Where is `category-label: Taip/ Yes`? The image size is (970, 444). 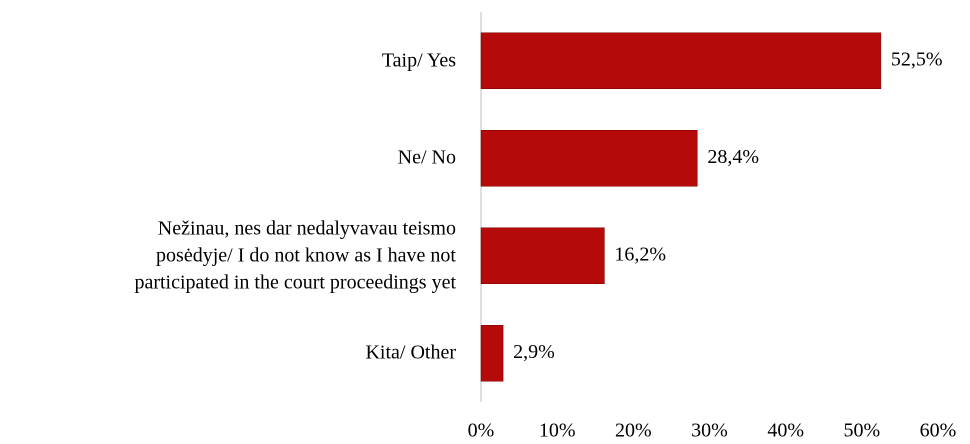
category-label: Taip/ Yes is located at coordinates (418, 60).